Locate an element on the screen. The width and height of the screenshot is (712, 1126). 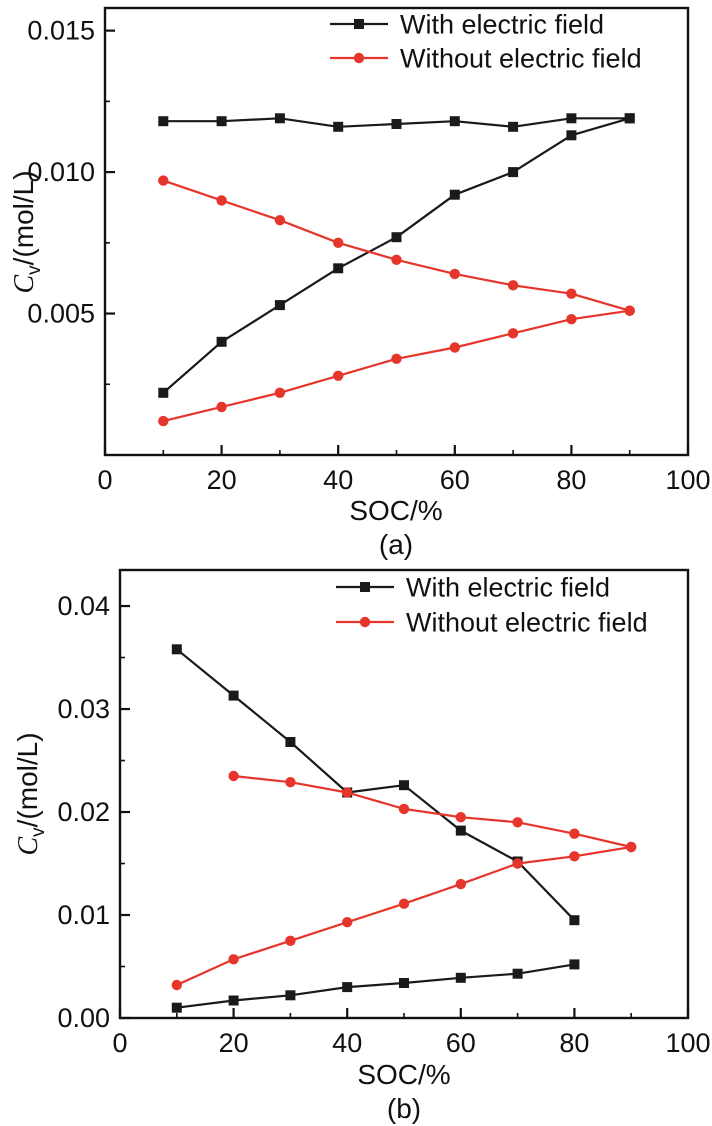
y-axis-label-b: Cv/(mol/L) is located at coordinates (31, 793).